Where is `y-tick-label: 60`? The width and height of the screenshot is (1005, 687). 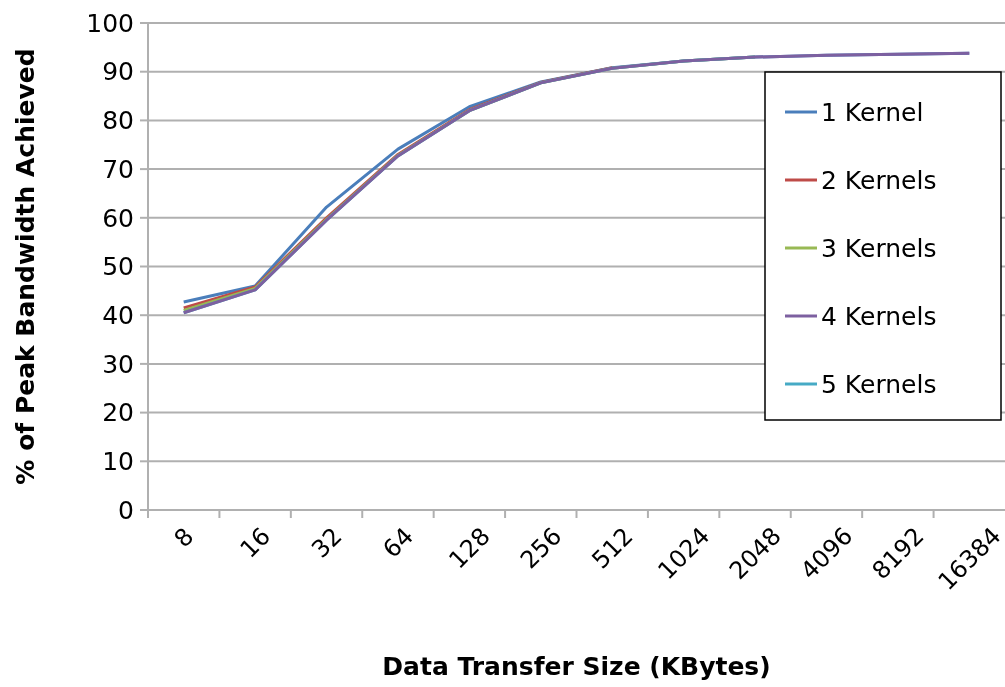
y-tick-label: 60 is located at coordinates (118, 218).